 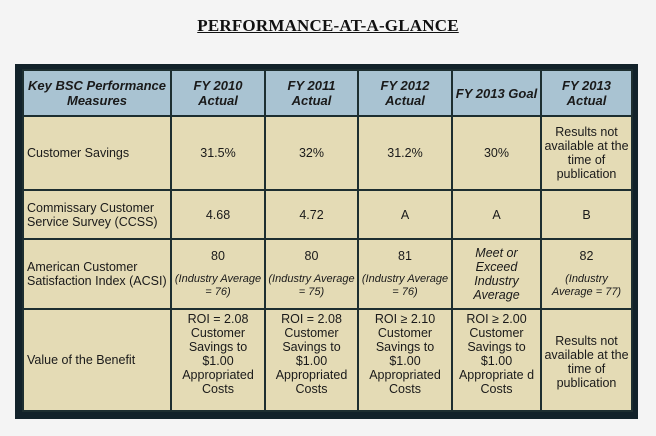 I want to click on column-header: FY 2012 Actual, so click(x=405, y=93).